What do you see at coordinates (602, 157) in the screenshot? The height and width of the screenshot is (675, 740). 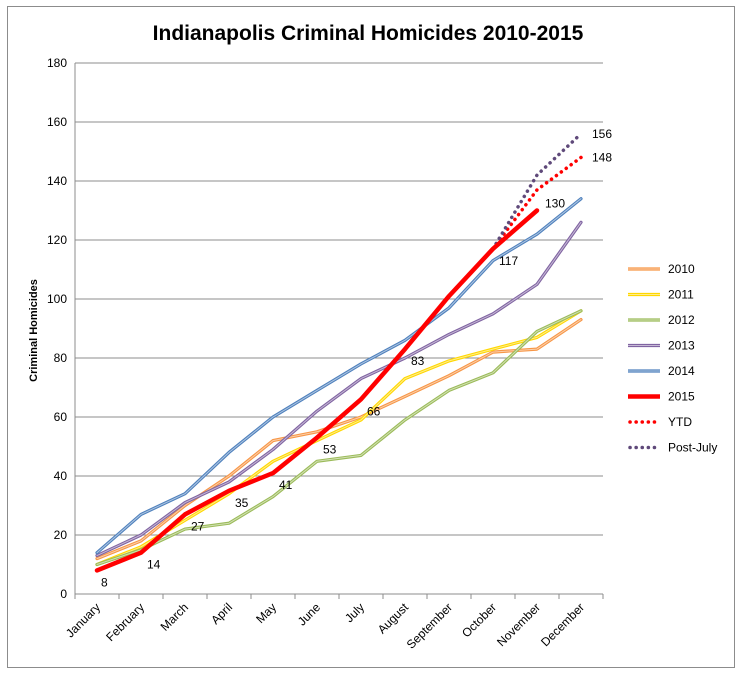 I see `data-label: 148` at bounding box center [602, 157].